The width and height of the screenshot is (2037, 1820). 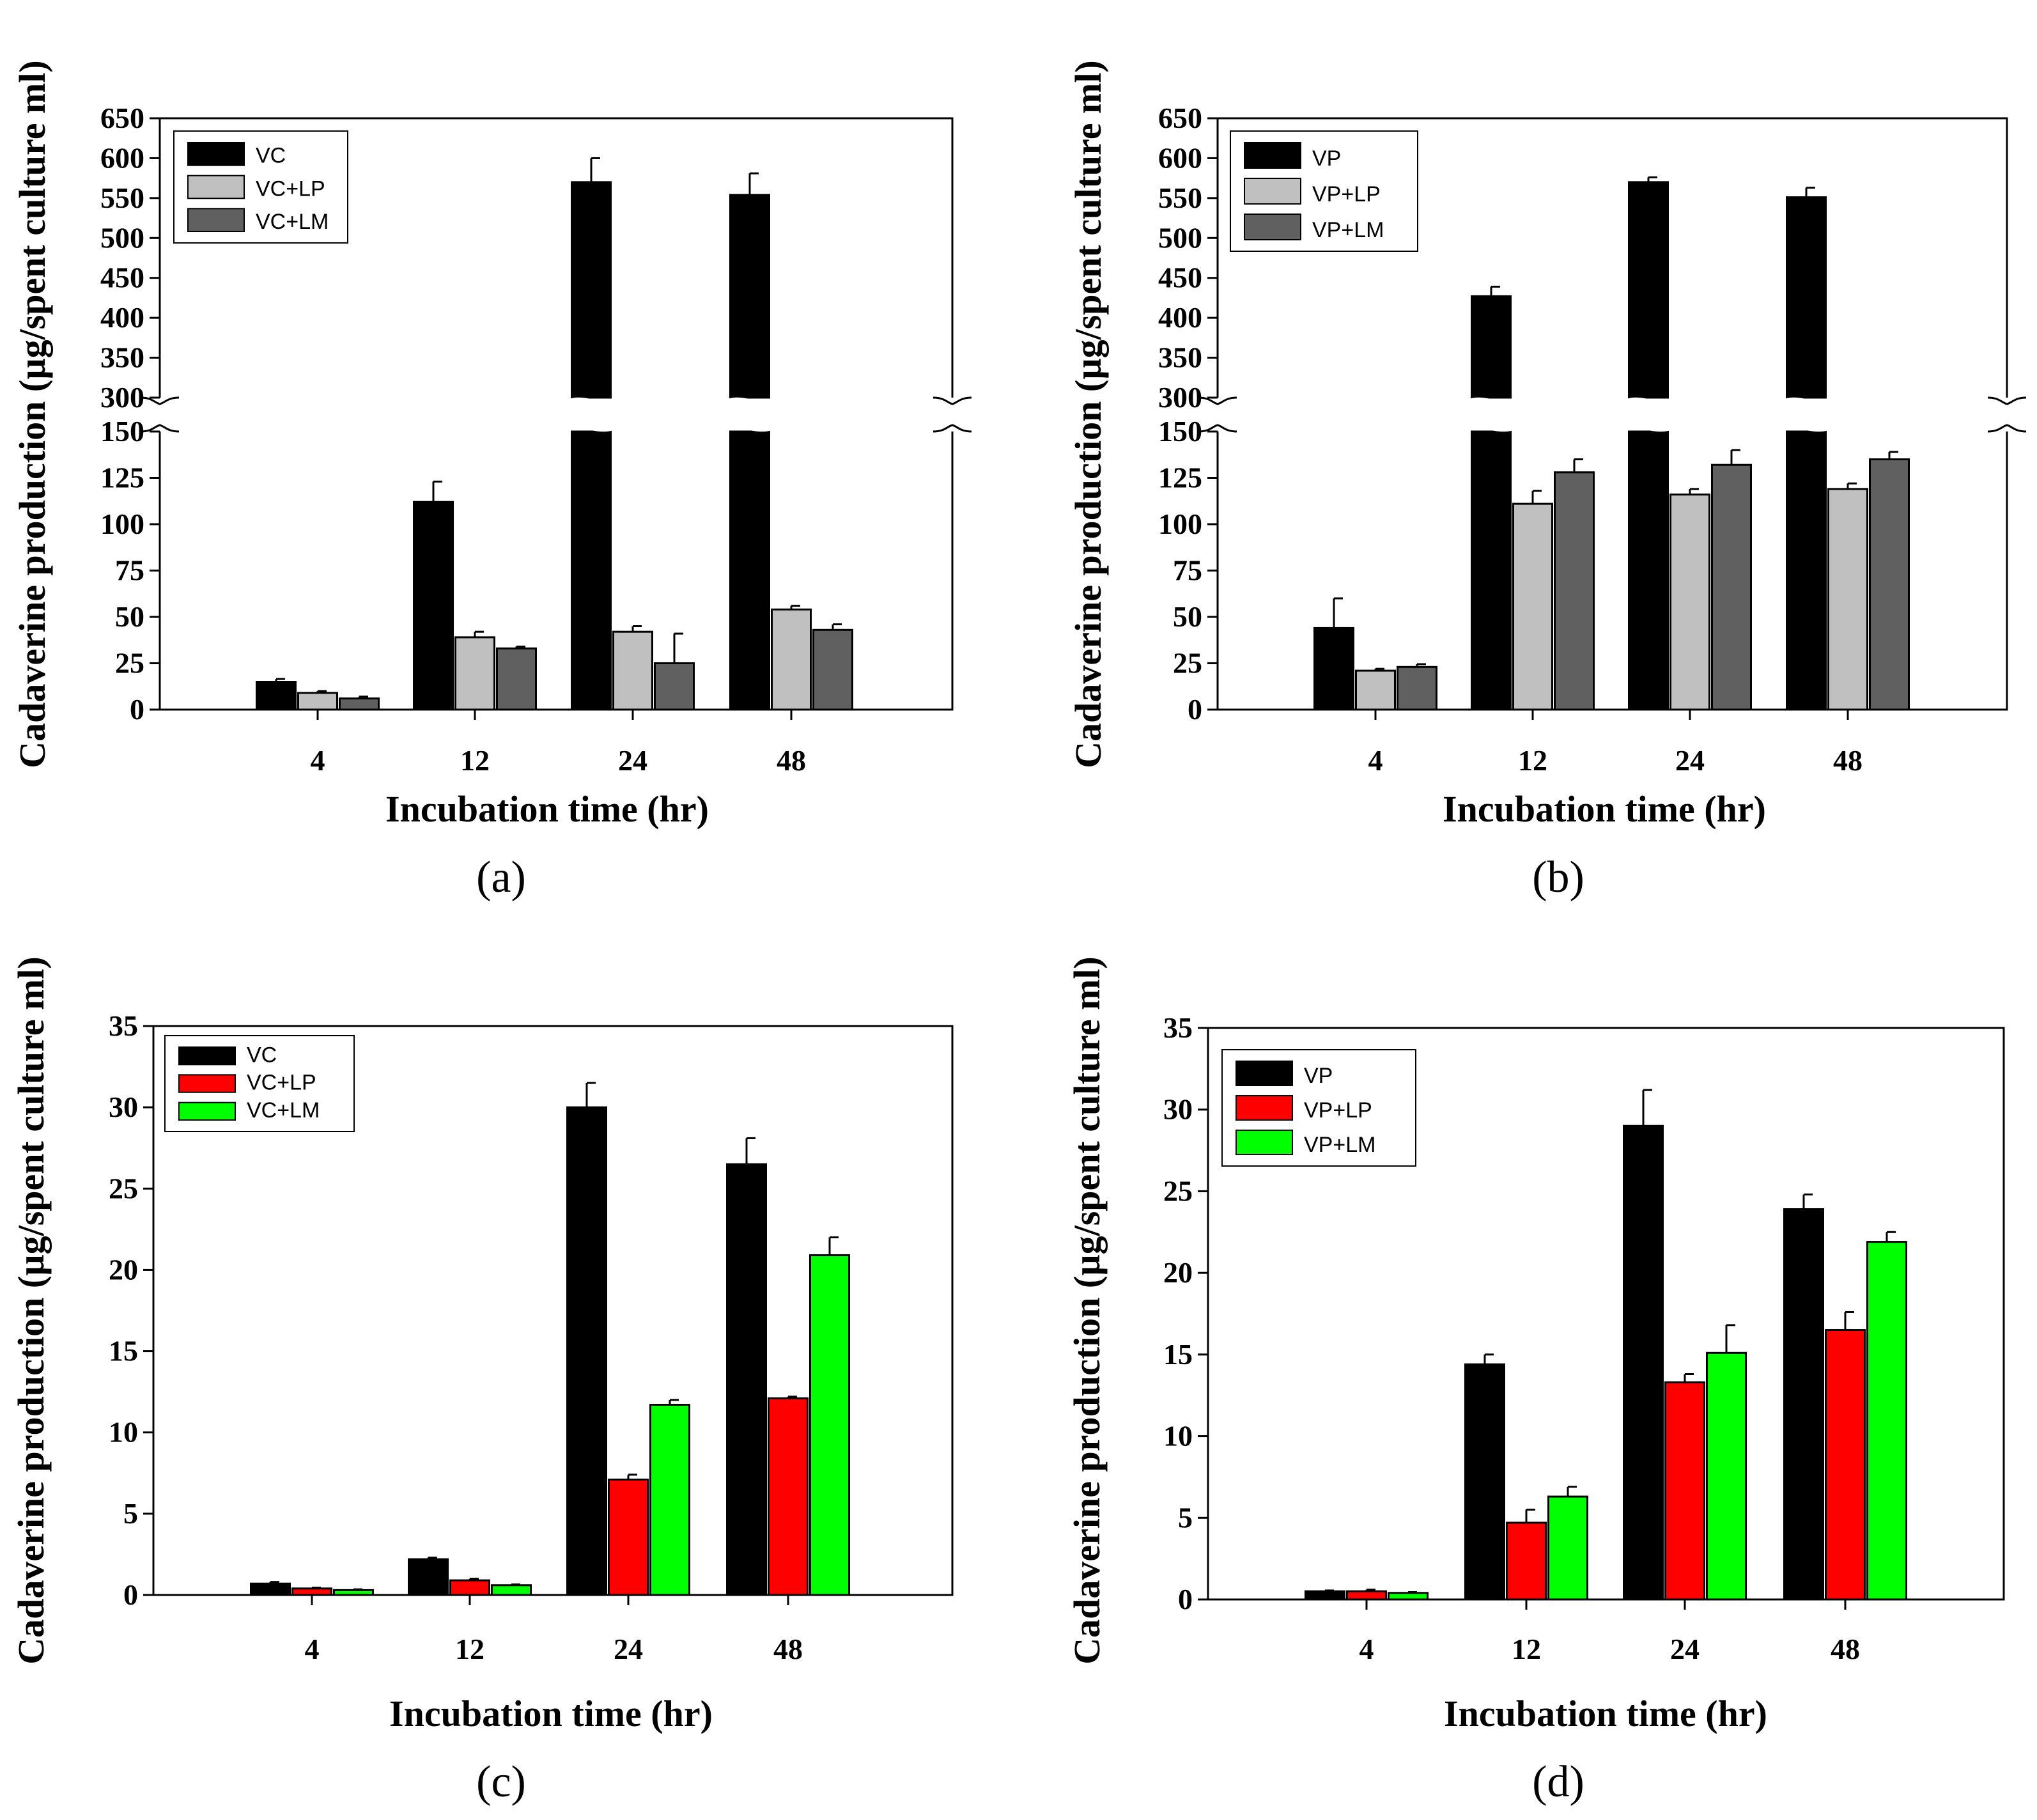 I want to click on bar-vp-lp-48h, so click(x=1845, y=1465).